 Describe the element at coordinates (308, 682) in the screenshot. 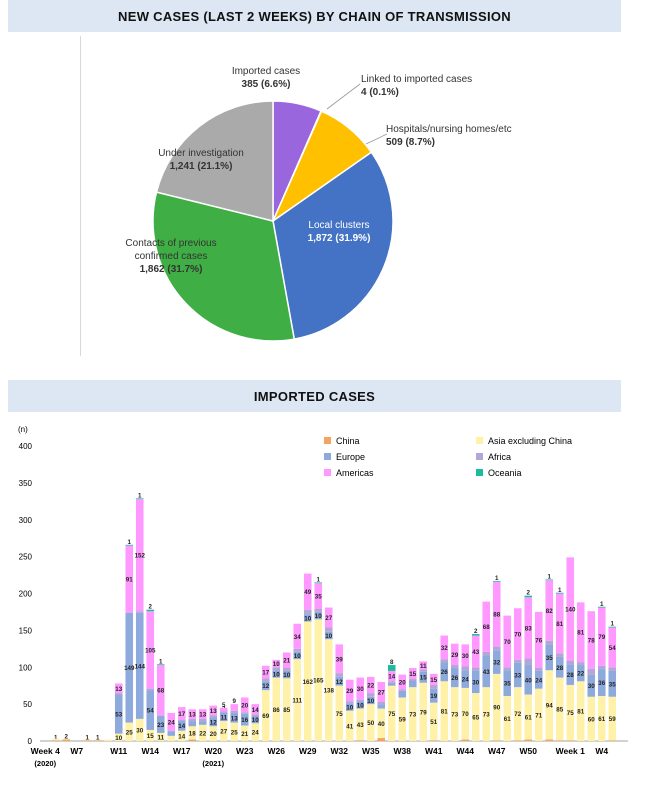

I see `bar-data-label: 162` at that location.